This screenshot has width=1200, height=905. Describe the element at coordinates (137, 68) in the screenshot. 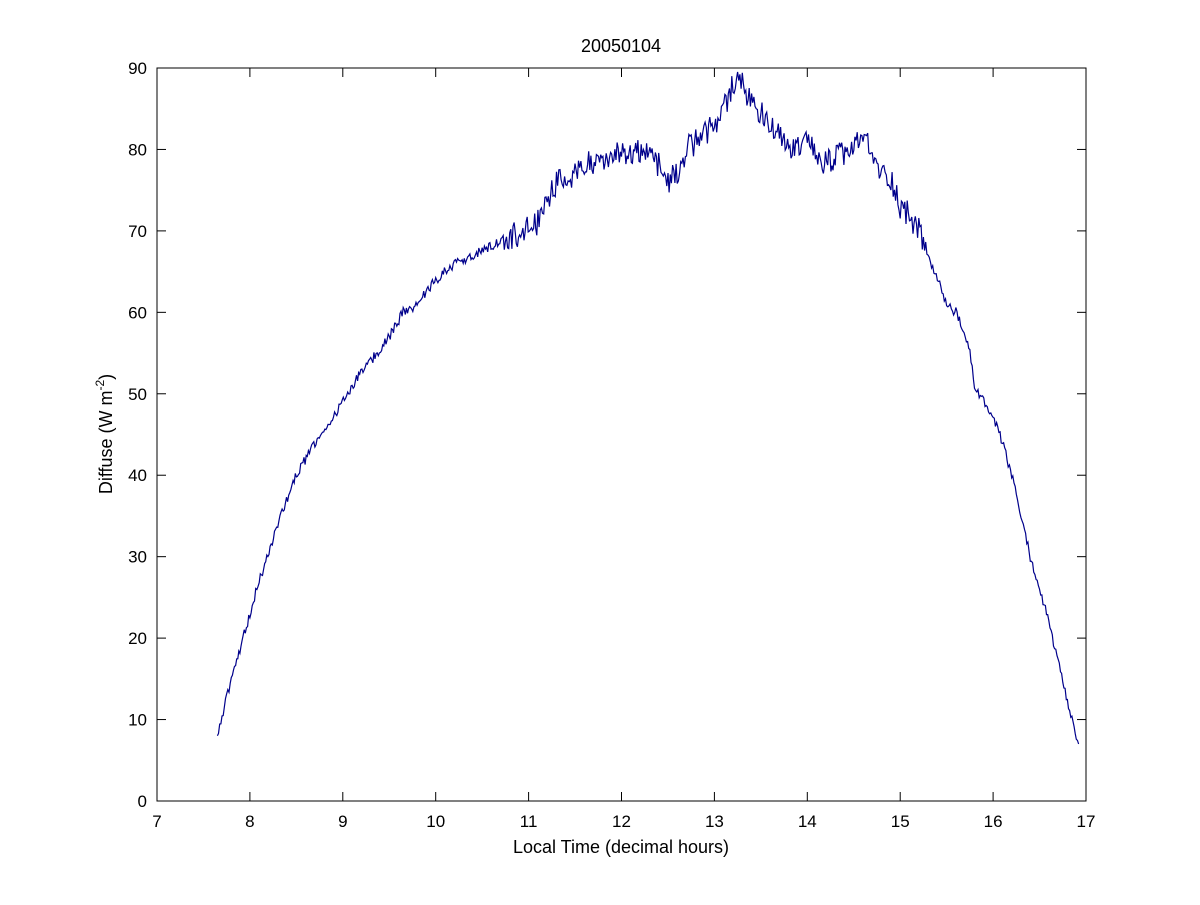

I see `y-tick-label: 90` at that location.